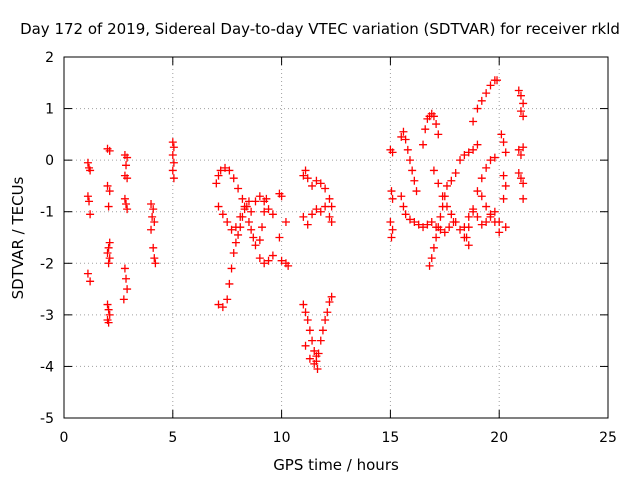 This screenshot has height=480, width=640. Describe the element at coordinates (47, 264) in the screenshot. I see `y-tick-label: -2` at that location.